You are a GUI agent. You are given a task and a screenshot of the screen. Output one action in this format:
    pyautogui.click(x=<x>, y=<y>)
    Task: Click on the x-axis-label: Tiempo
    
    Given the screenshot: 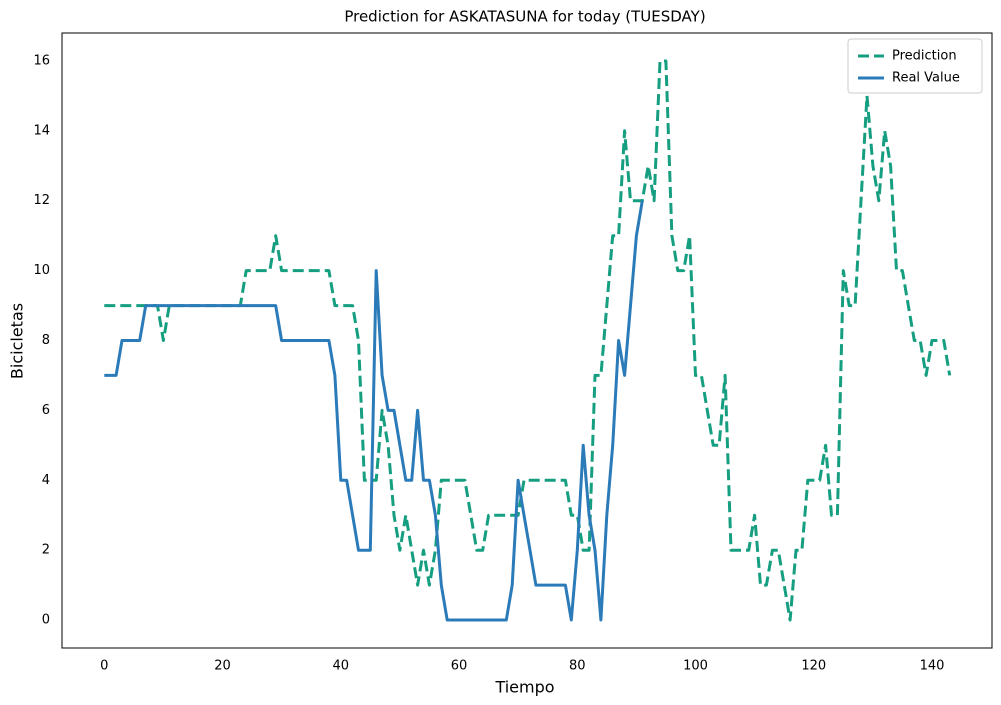 What is the action you would take?
    pyautogui.click(x=524, y=687)
    